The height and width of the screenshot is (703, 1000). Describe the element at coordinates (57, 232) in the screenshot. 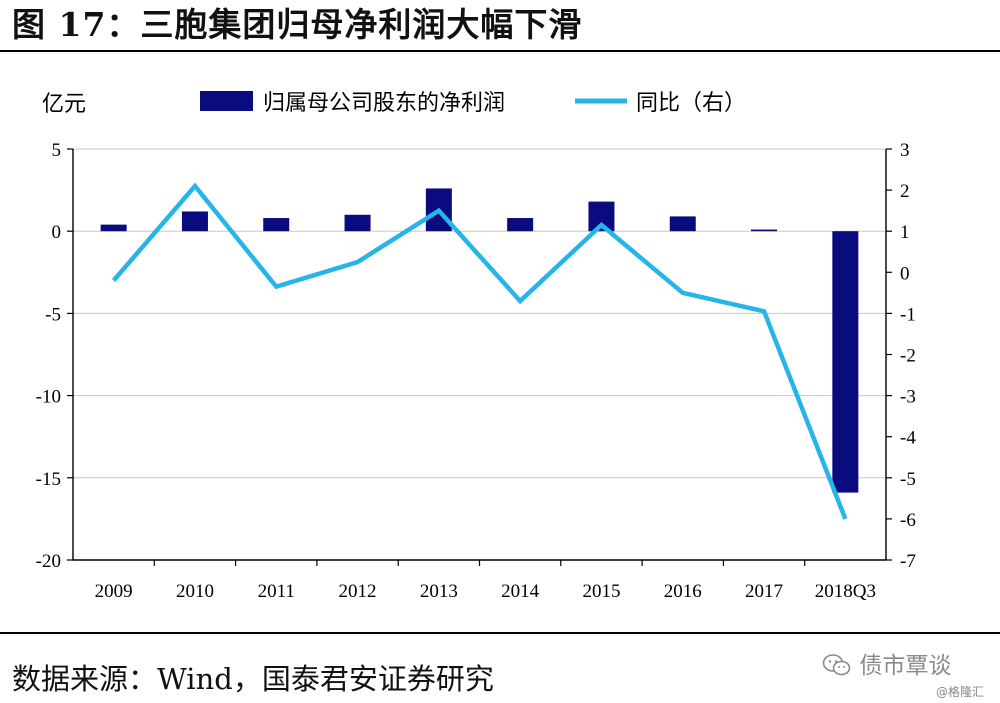

I see `left-tick-label: 0` at that location.